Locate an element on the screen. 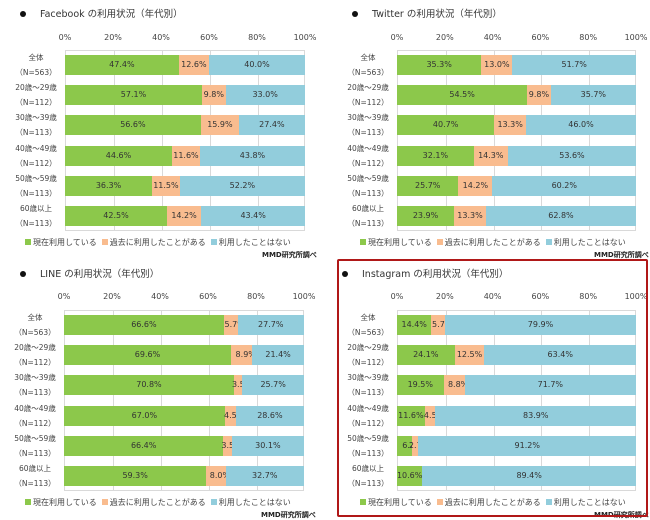  line-chart-title: LINE の利用状況（年代別） is located at coordinates (89, 273).